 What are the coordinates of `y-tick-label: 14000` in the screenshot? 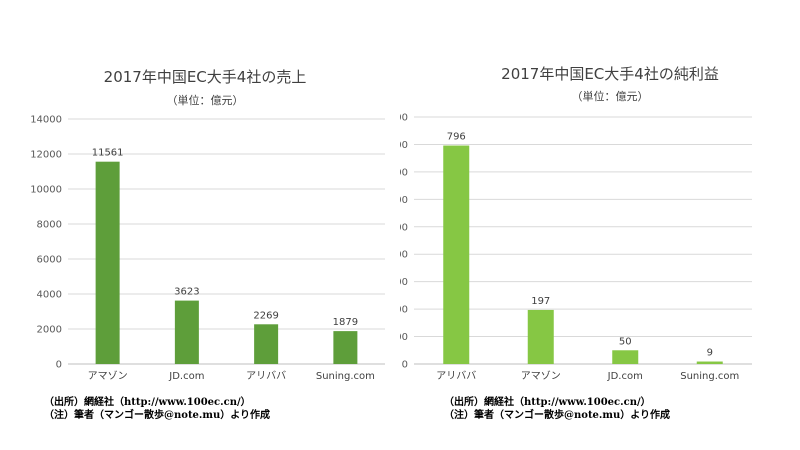 It's located at (46, 120).